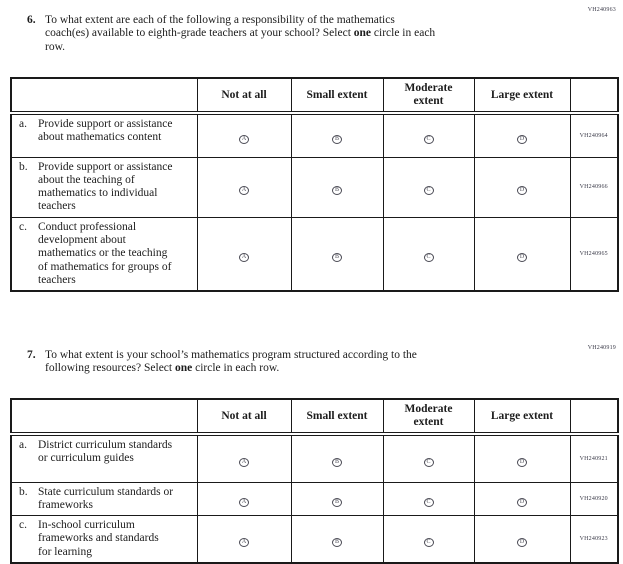  I want to click on row-code: VH240964, so click(594, 135).